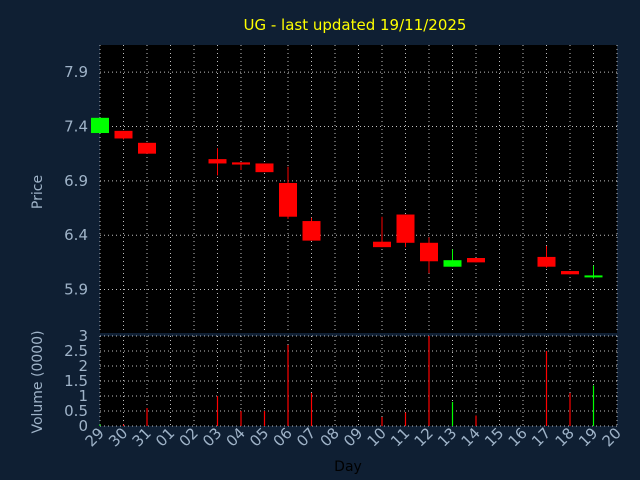 The height and width of the screenshot is (480, 640). I want to click on x-tick-label: 20, so click(612, 437).